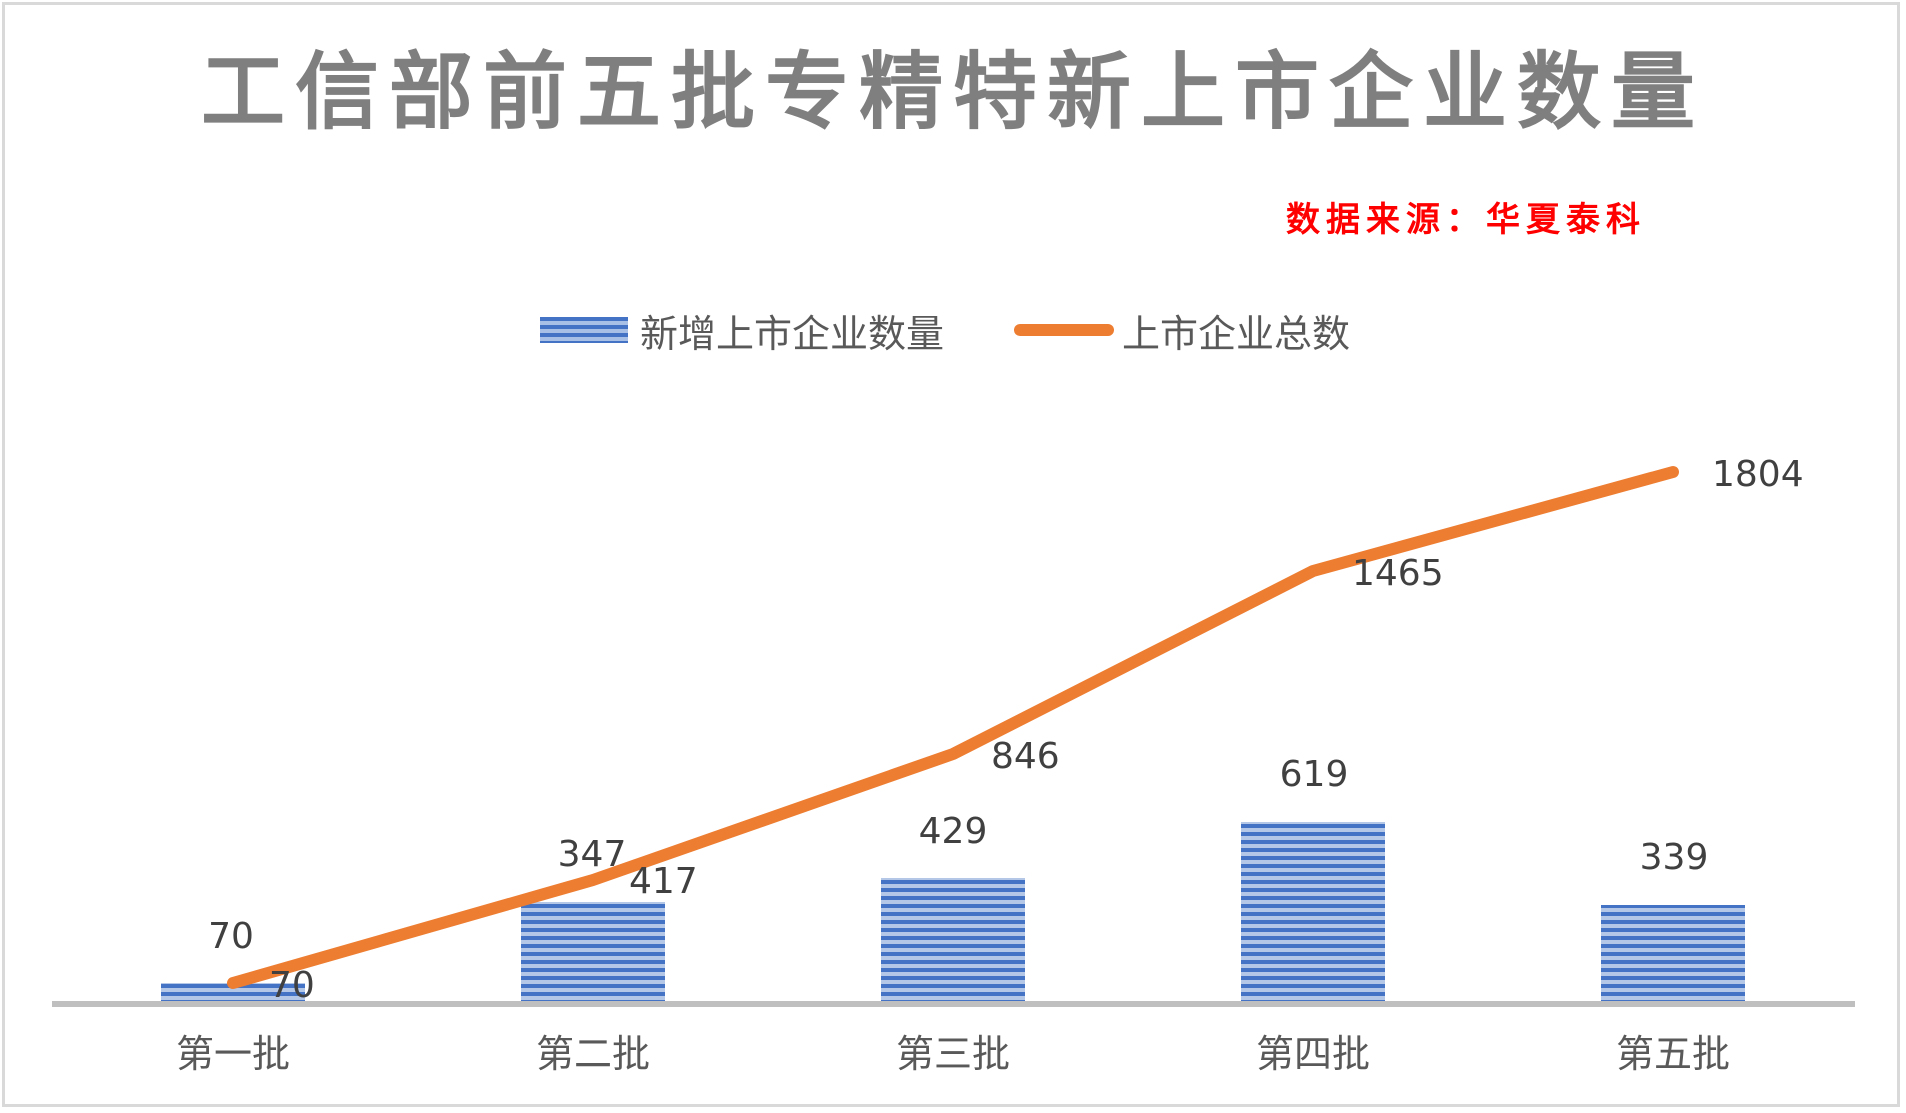 Image resolution: width=1906 pixels, height=1113 pixels. What do you see at coordinates (980, 330) in the screenshot?
I see `chart-legend: 新增上市企业数量 上市企业总数` at bounding box center [980, 330].